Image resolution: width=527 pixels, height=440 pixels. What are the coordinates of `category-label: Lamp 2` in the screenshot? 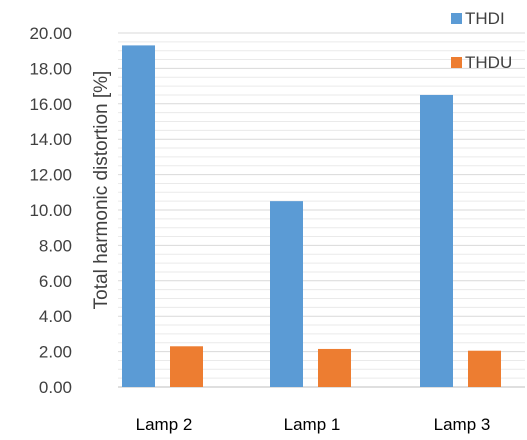 It's located at (164, 424).